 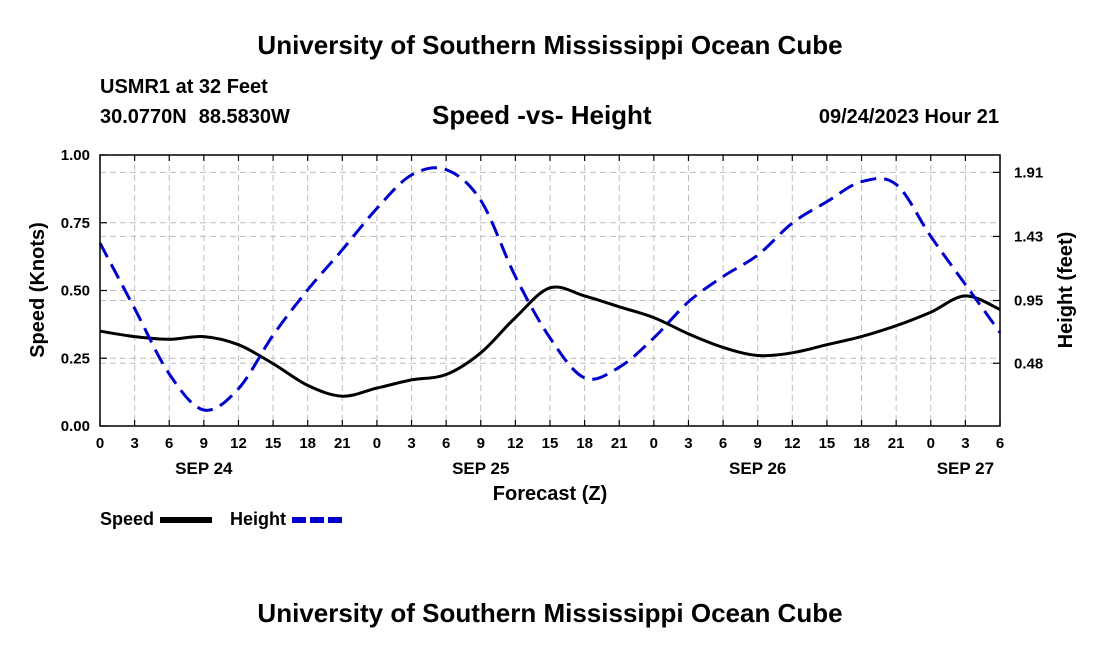 What do you see at coordinates (1028, 172) in the screenshot?
I see `y2-tick-label: 1.91` at bounding box center [1028, 172].